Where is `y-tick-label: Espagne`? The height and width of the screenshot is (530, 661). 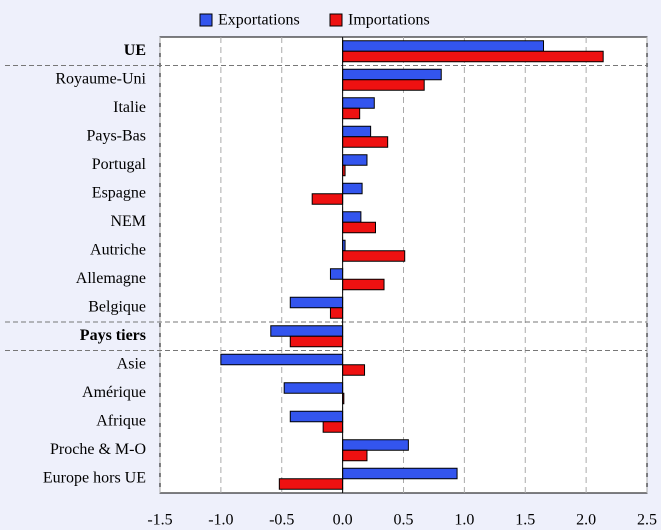
y-tick-label: Espagne is located at coordinates (119, 192).